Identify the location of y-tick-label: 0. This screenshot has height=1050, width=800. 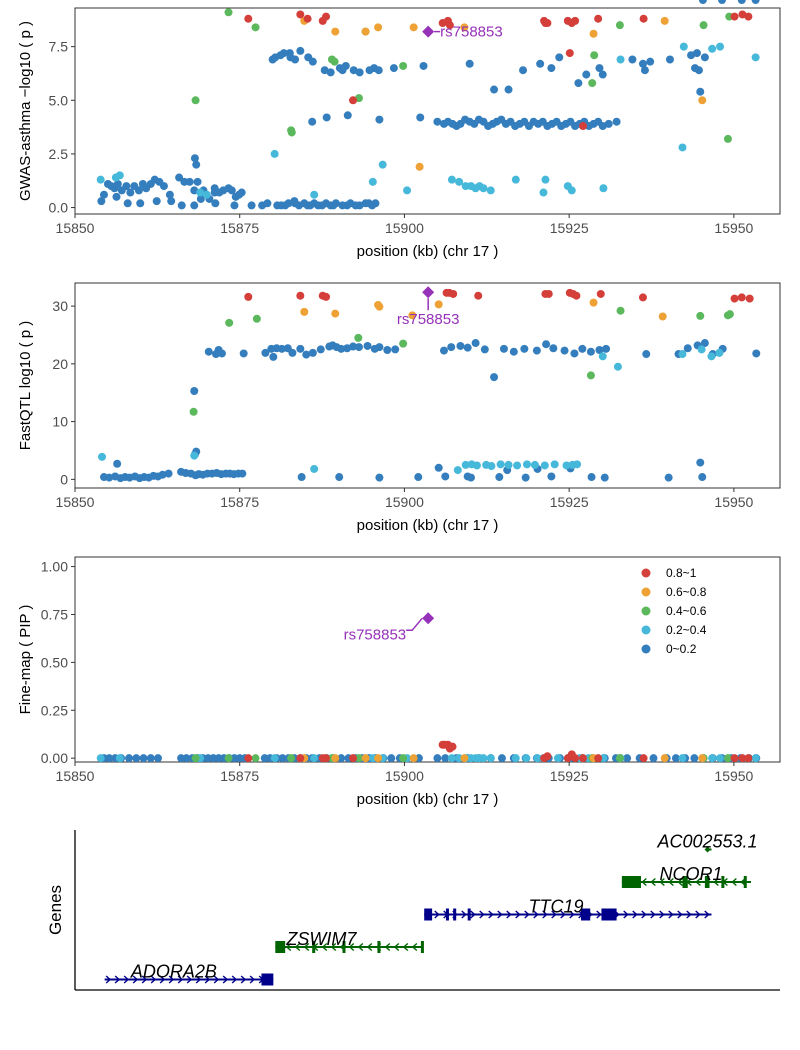
(64, 479).